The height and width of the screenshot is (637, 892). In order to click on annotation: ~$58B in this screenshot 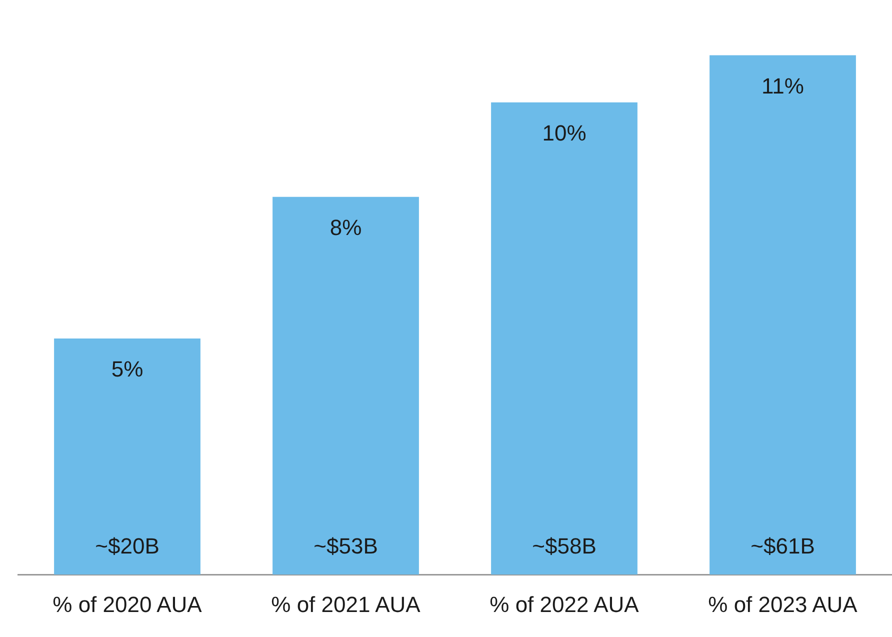, I will do `click(564, 546)`.